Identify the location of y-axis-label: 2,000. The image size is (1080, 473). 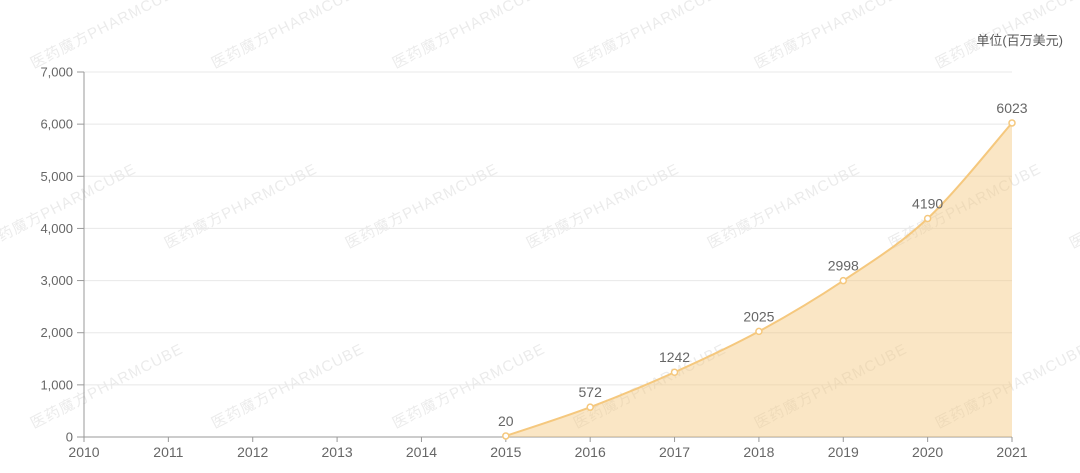
(56, 332).